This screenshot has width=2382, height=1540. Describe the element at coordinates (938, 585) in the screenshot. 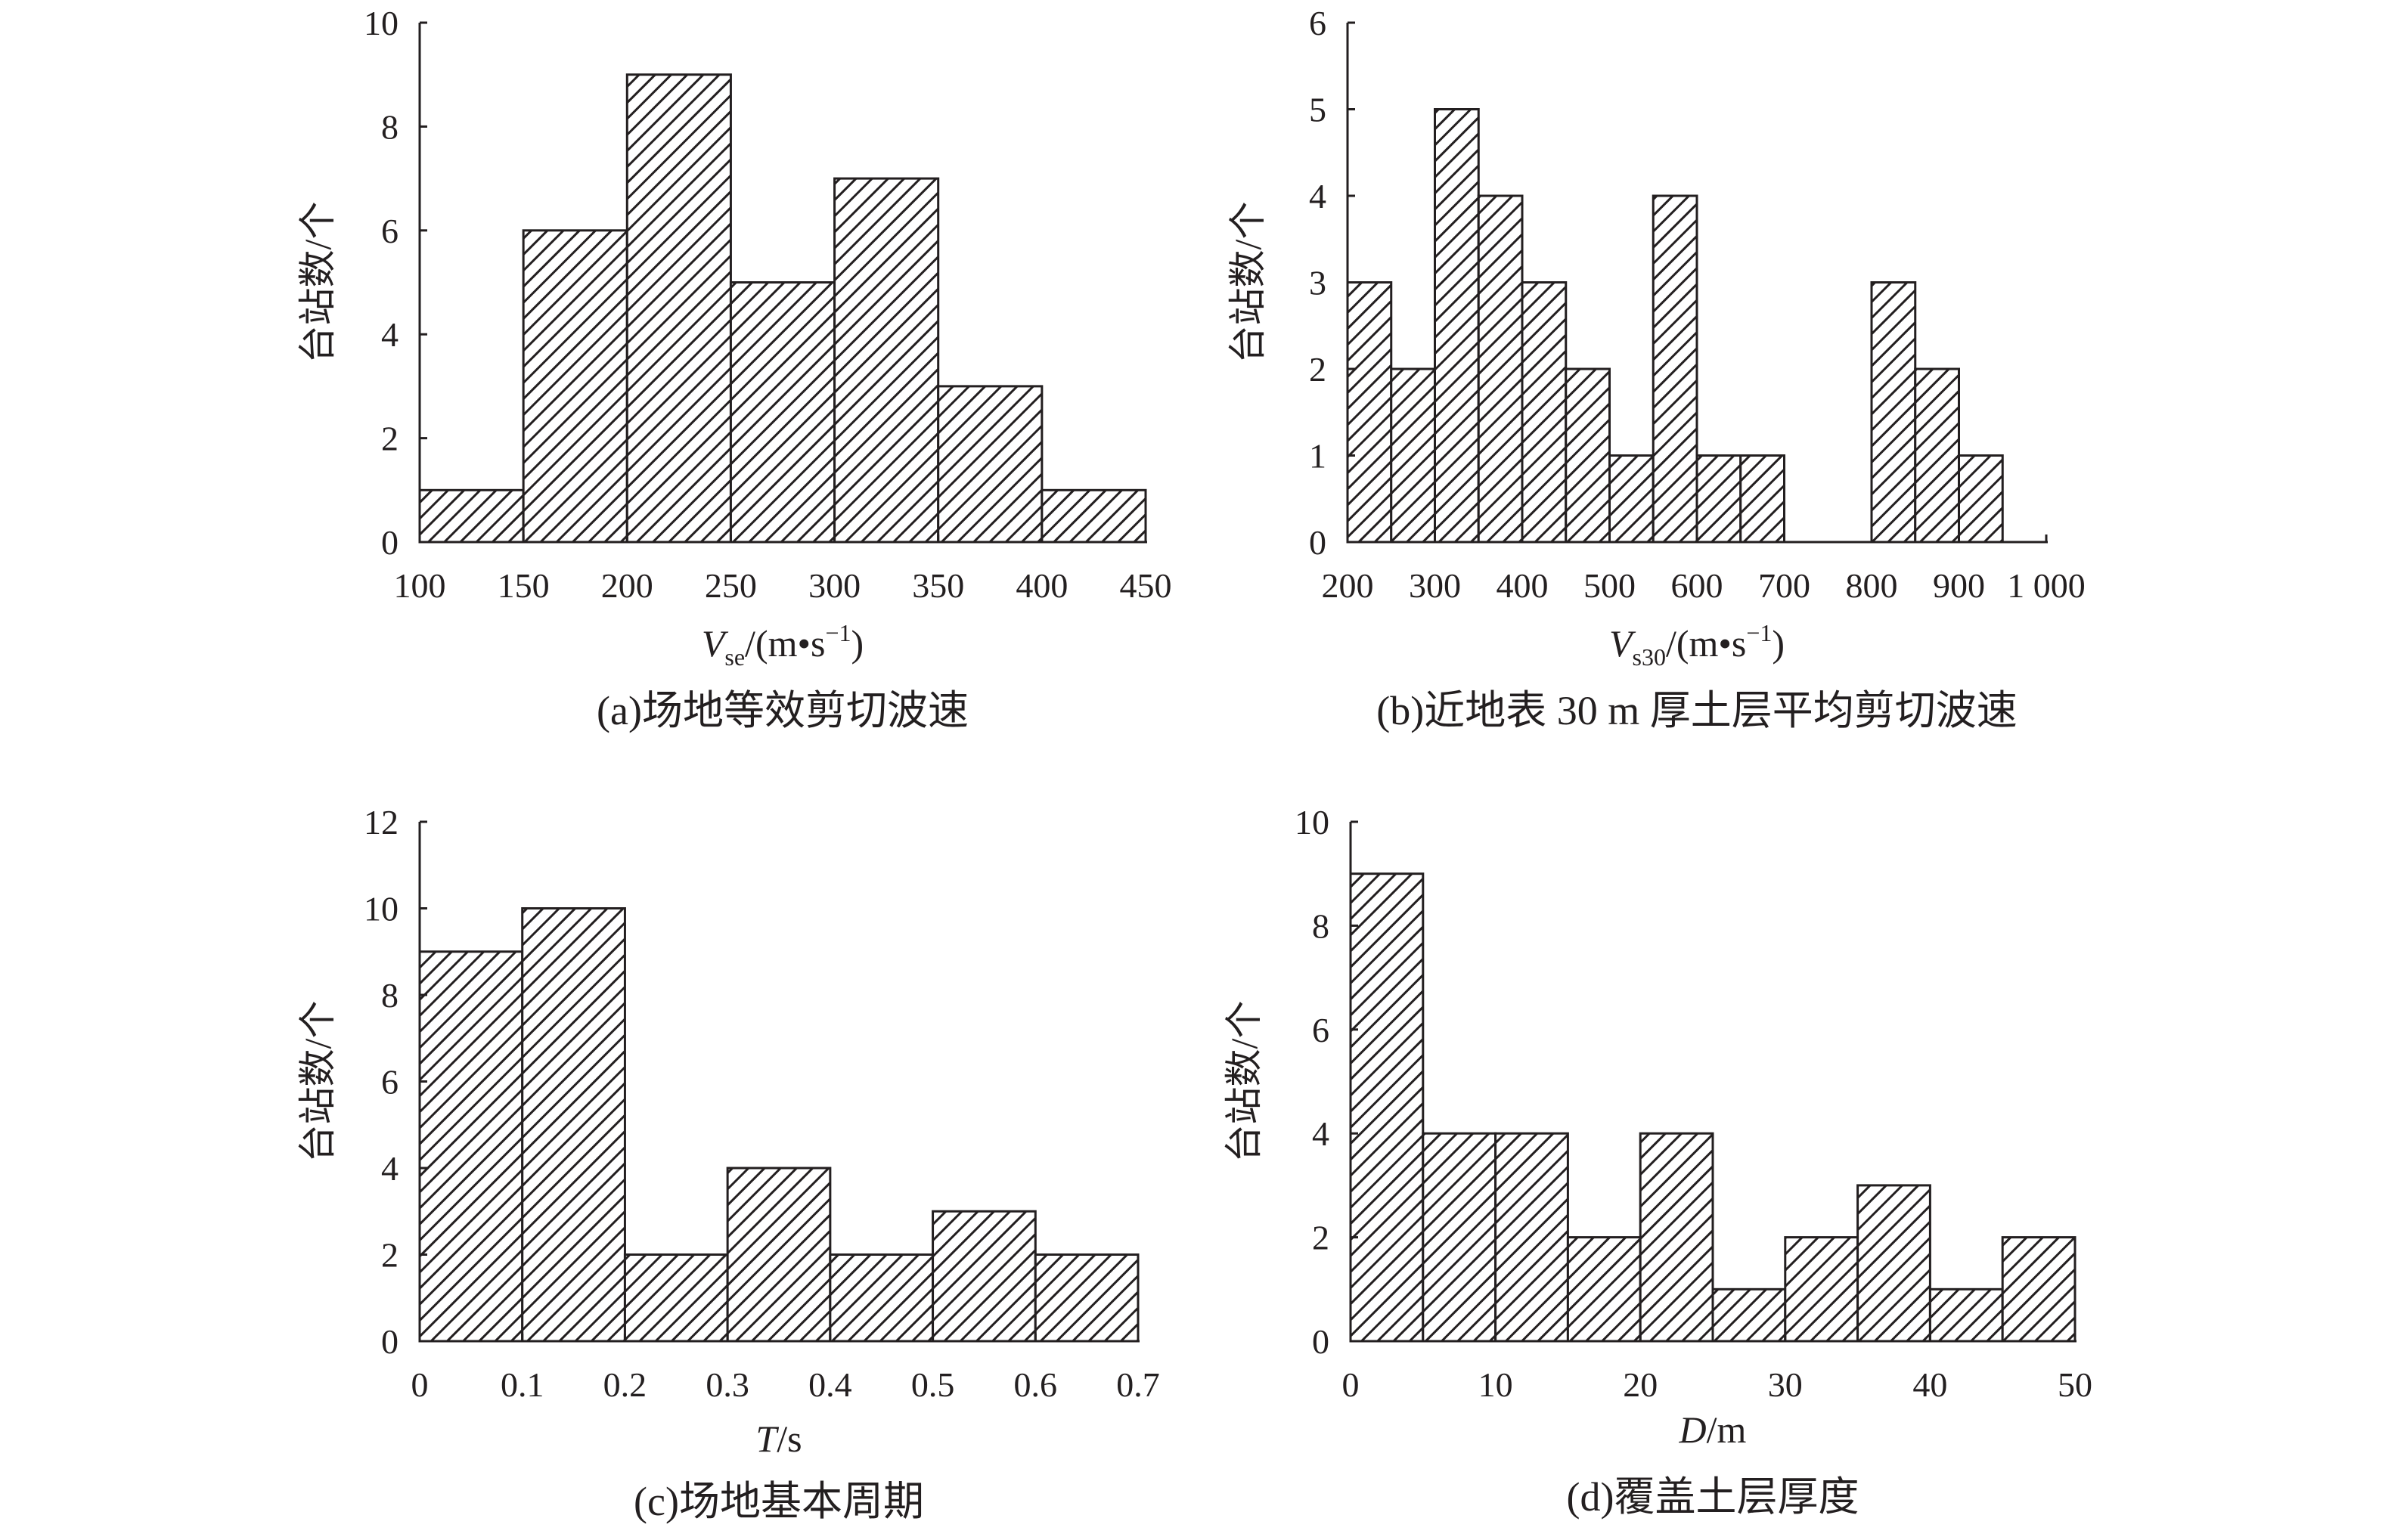

I see `x-tick-label: 350` at that location.